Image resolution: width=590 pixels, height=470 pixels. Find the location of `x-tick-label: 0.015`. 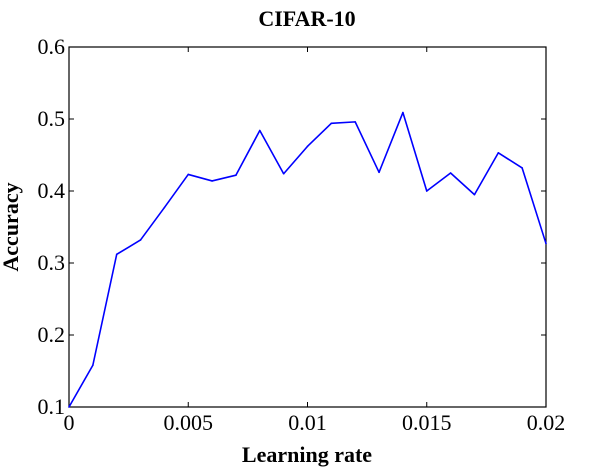

x-tick-label: 0.015 is located at coordinates (427, 422).